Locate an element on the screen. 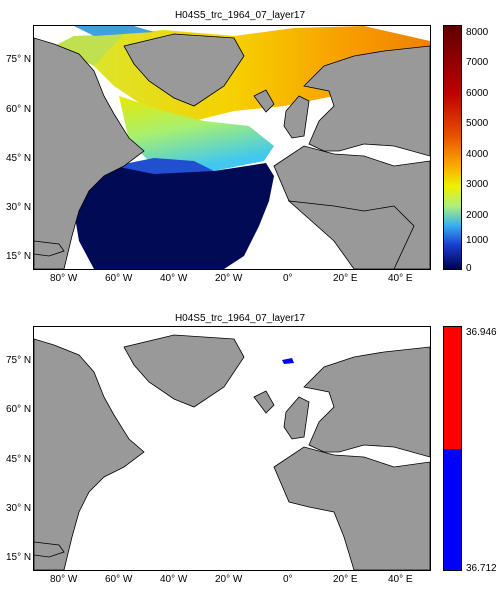 The height and width of the screenshot is (600, 500). top-colorbar-tick-3000: 3000 is located at coordinates (477, 184).